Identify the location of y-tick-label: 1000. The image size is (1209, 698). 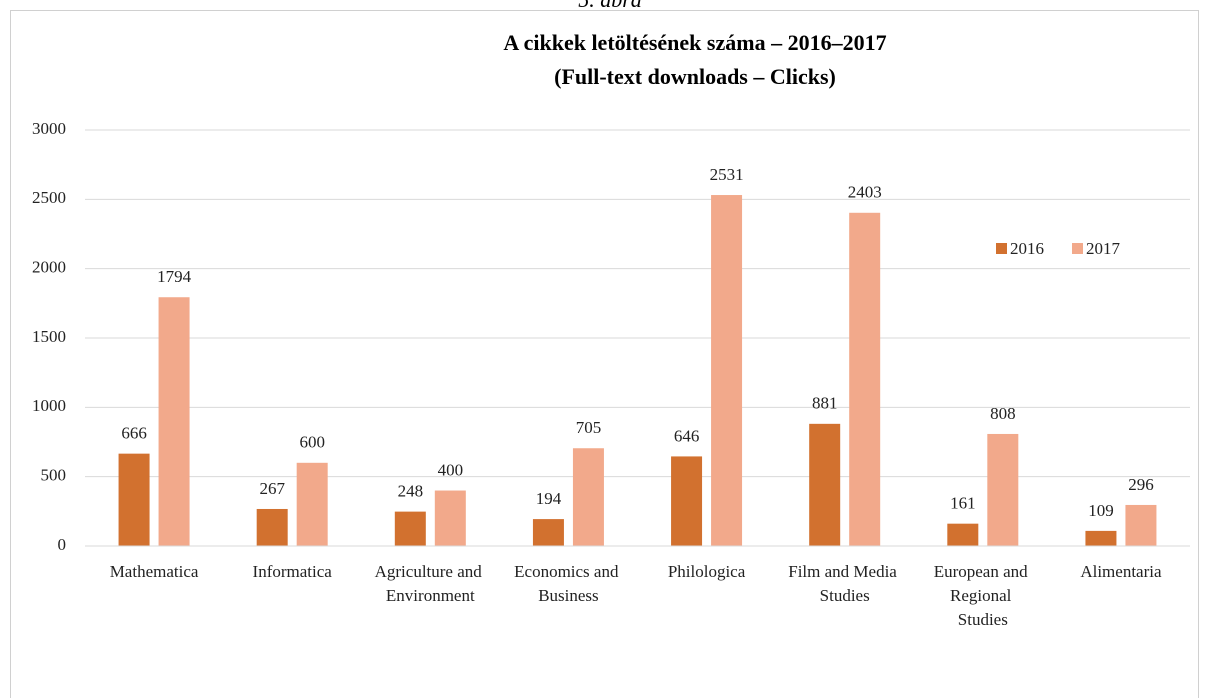
(49, 405).